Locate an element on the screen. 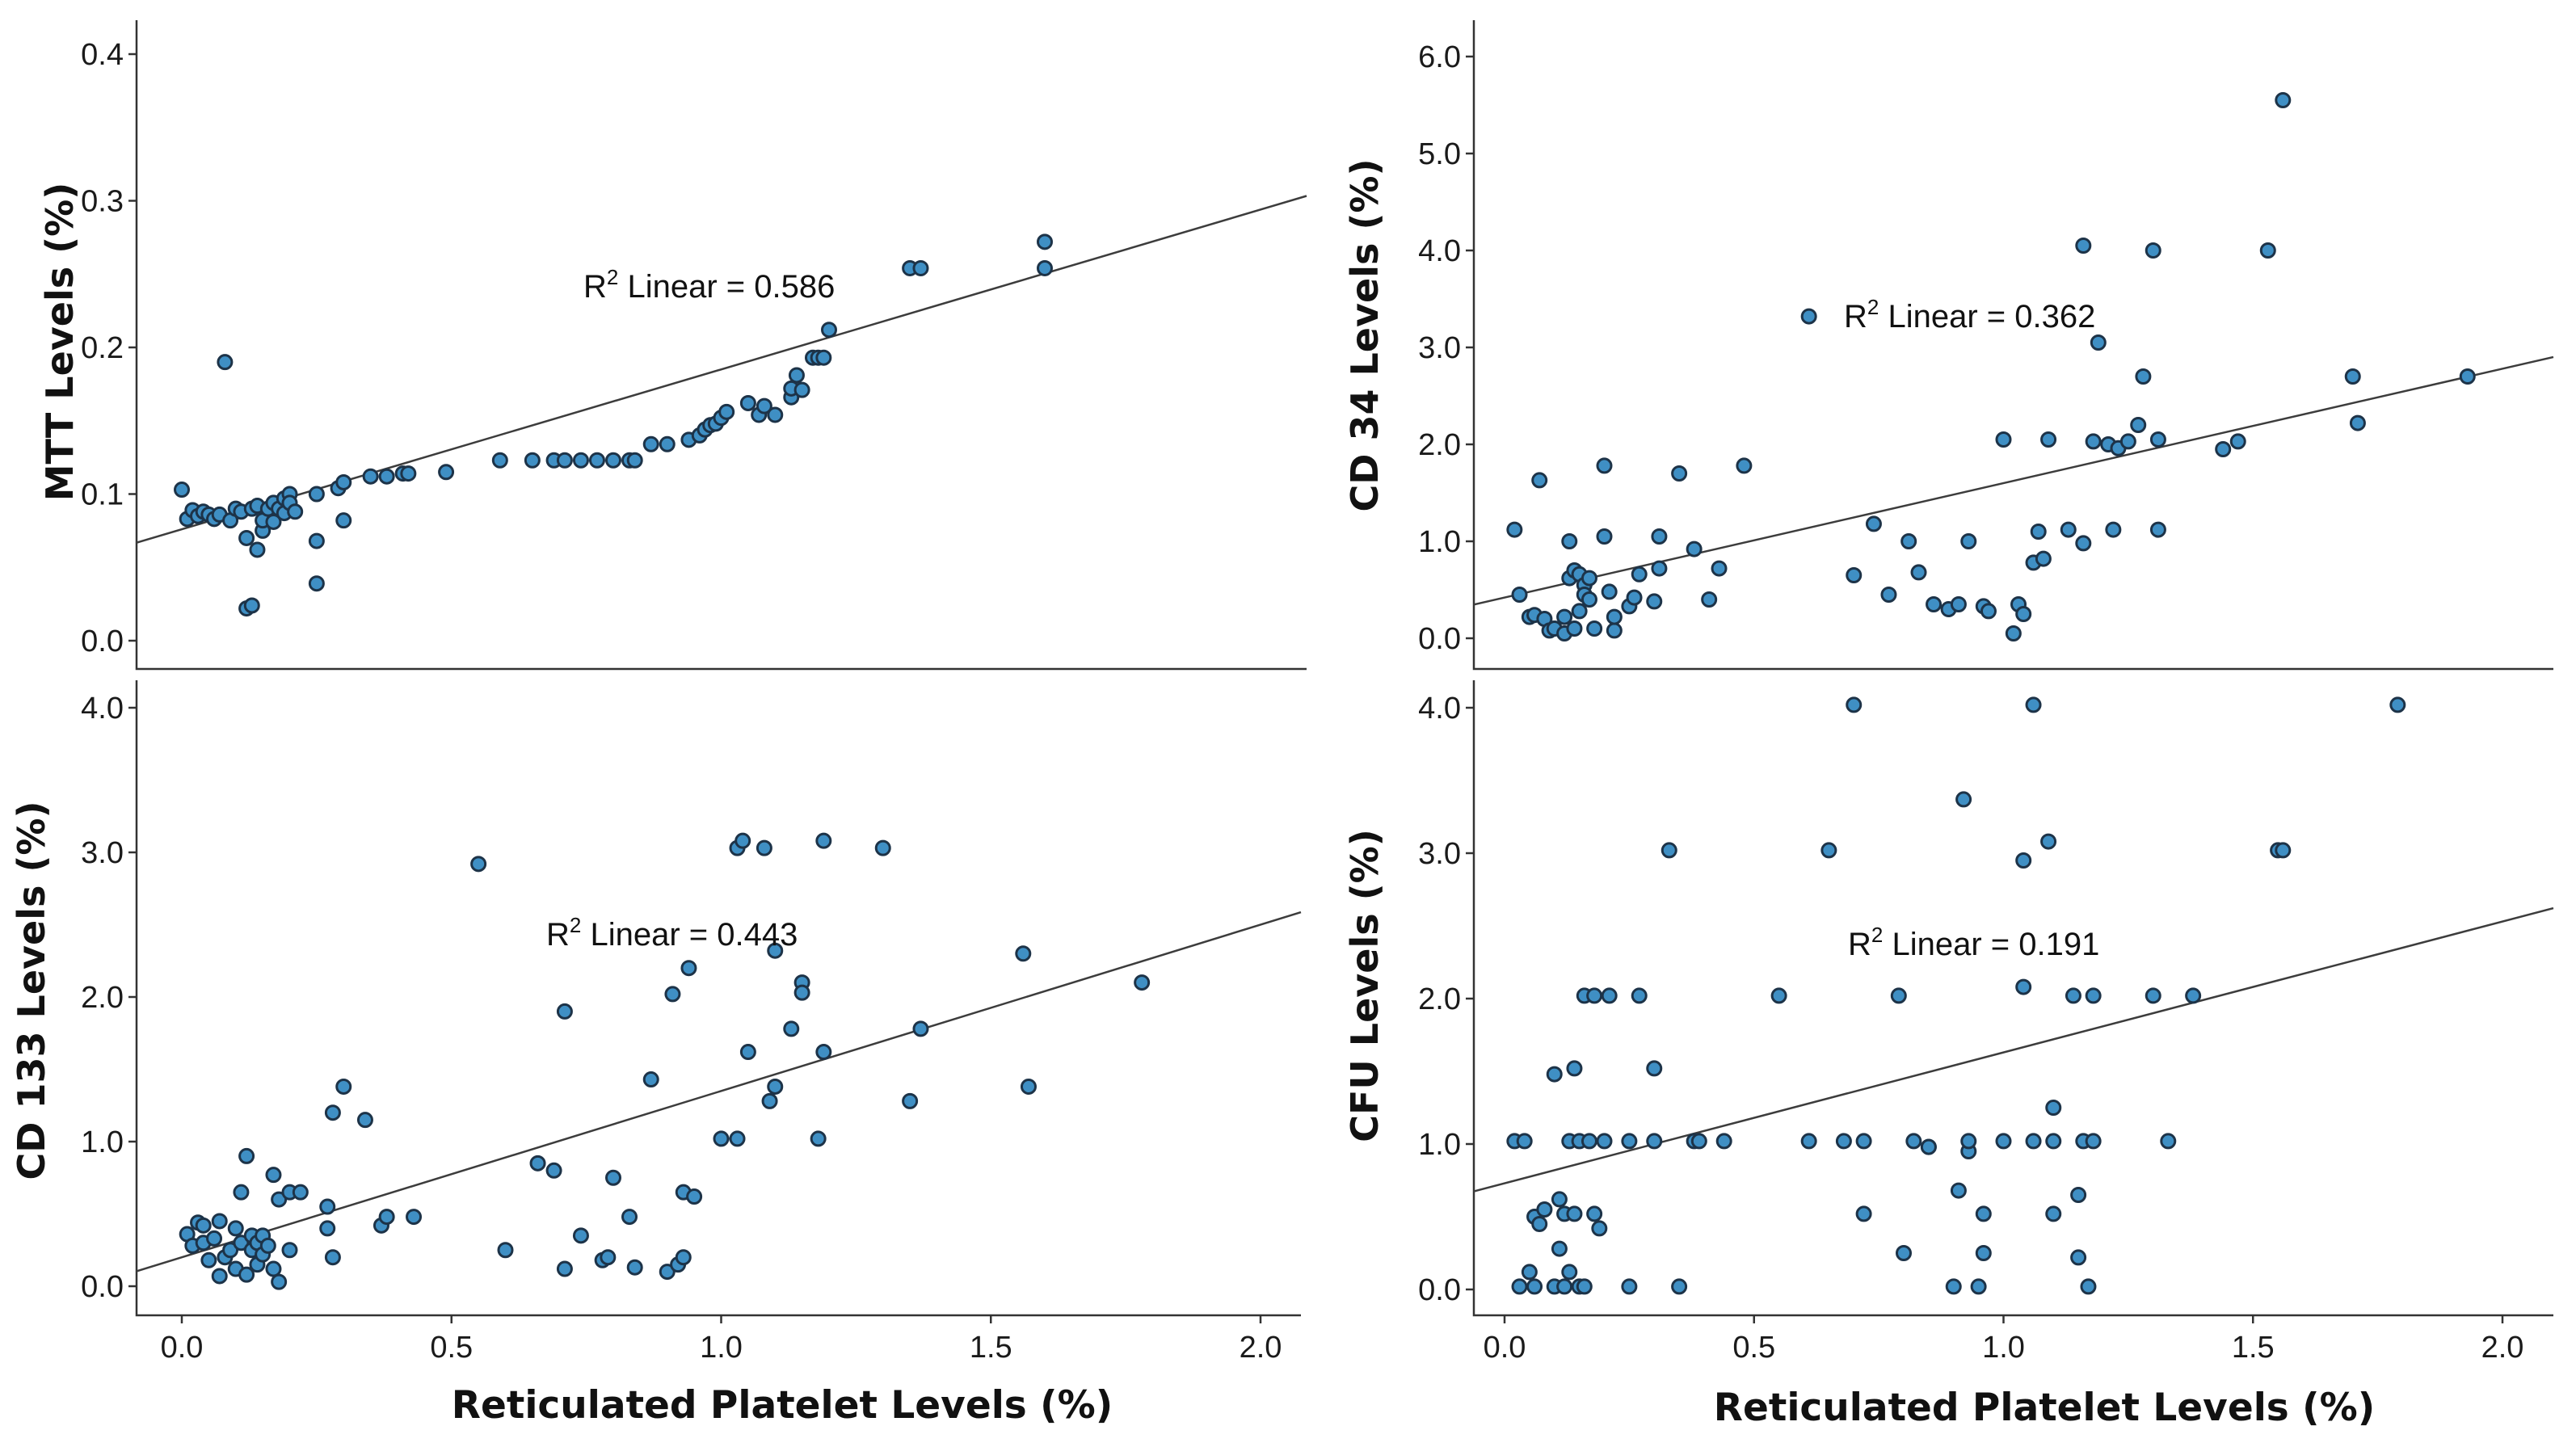 The height and width of the screenshot is (1447, 2576). cfu-y-tick-label: 4.0 is located at coordinates (1439, 709).